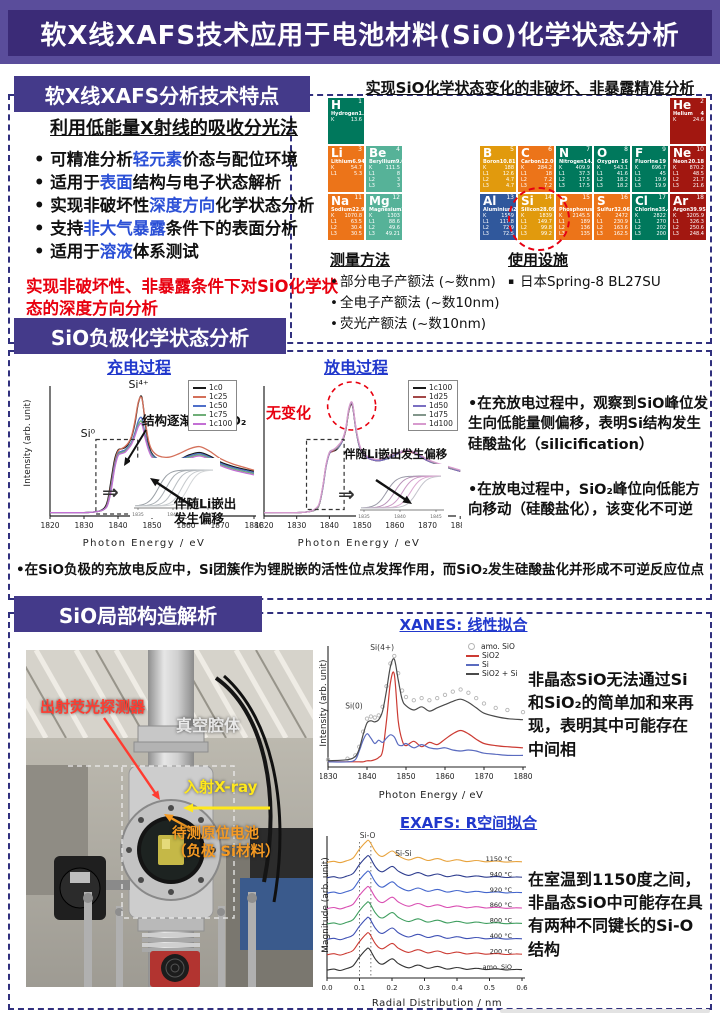  Describe the element at coordinates (184, 205) in the screenshot. I see `feature-bullet: 实现非破坏性深度方向化学状态分析` at that location.